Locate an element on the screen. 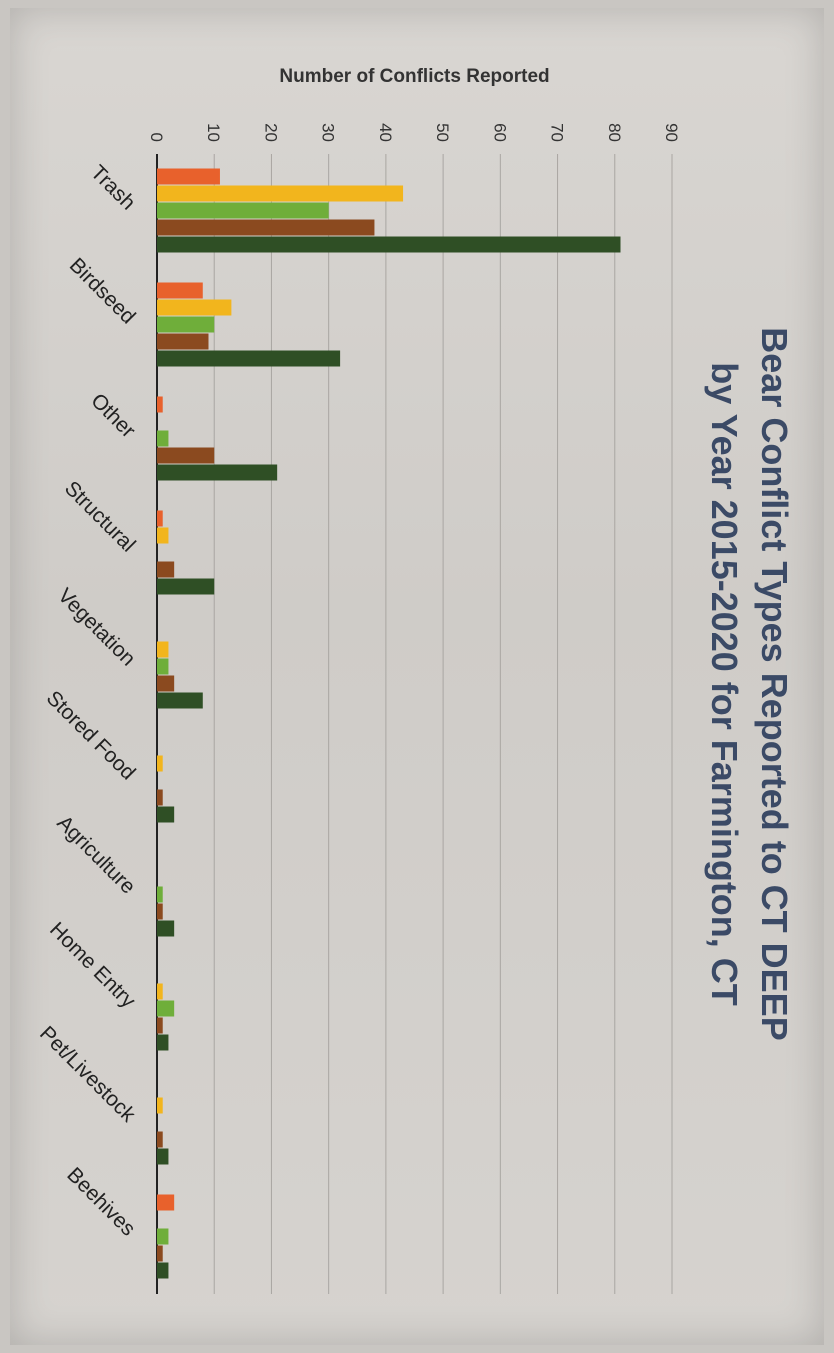 This screenshot has height=1353, width=834. chart-title-line1: Bear Conflict Types Reported to CT DEEP is located at coordinates (774, 683).